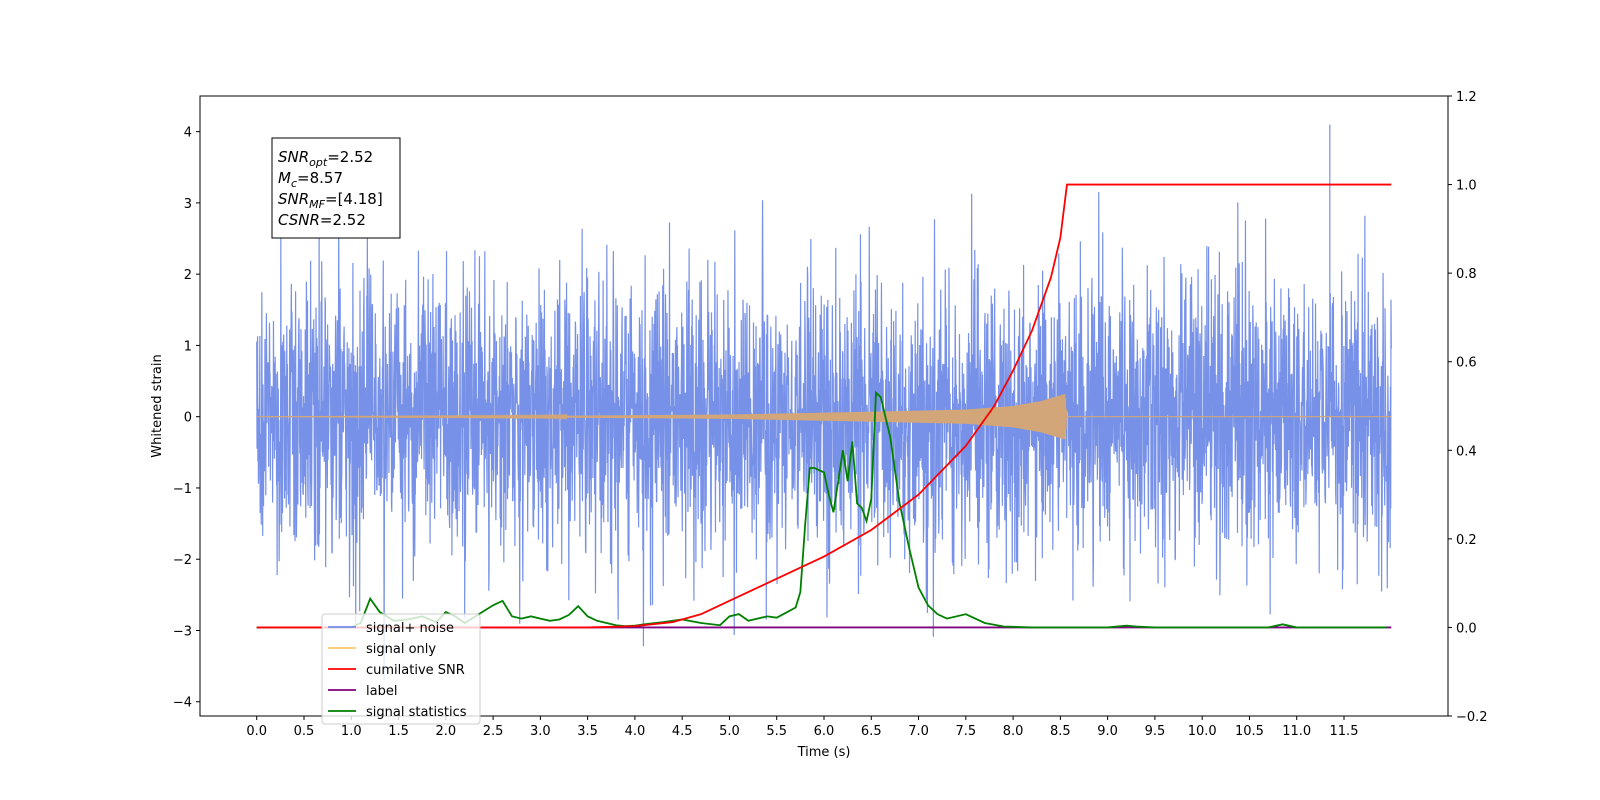 This screenshot has width=1600, height=800. What do you see at coordinates (1472, 717) in the screenshot?
I see `y2-tick-label: −0.2` at bounding box center [1472, 717].